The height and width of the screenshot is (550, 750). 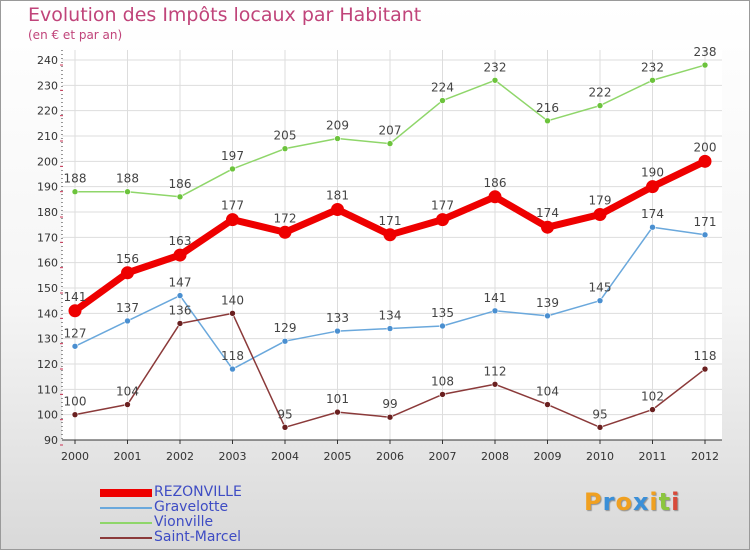 What do you see at coordinates (600, 456) in the screenshot?
I see `x-tick-label: 2010` at bounding box center [600, 456].